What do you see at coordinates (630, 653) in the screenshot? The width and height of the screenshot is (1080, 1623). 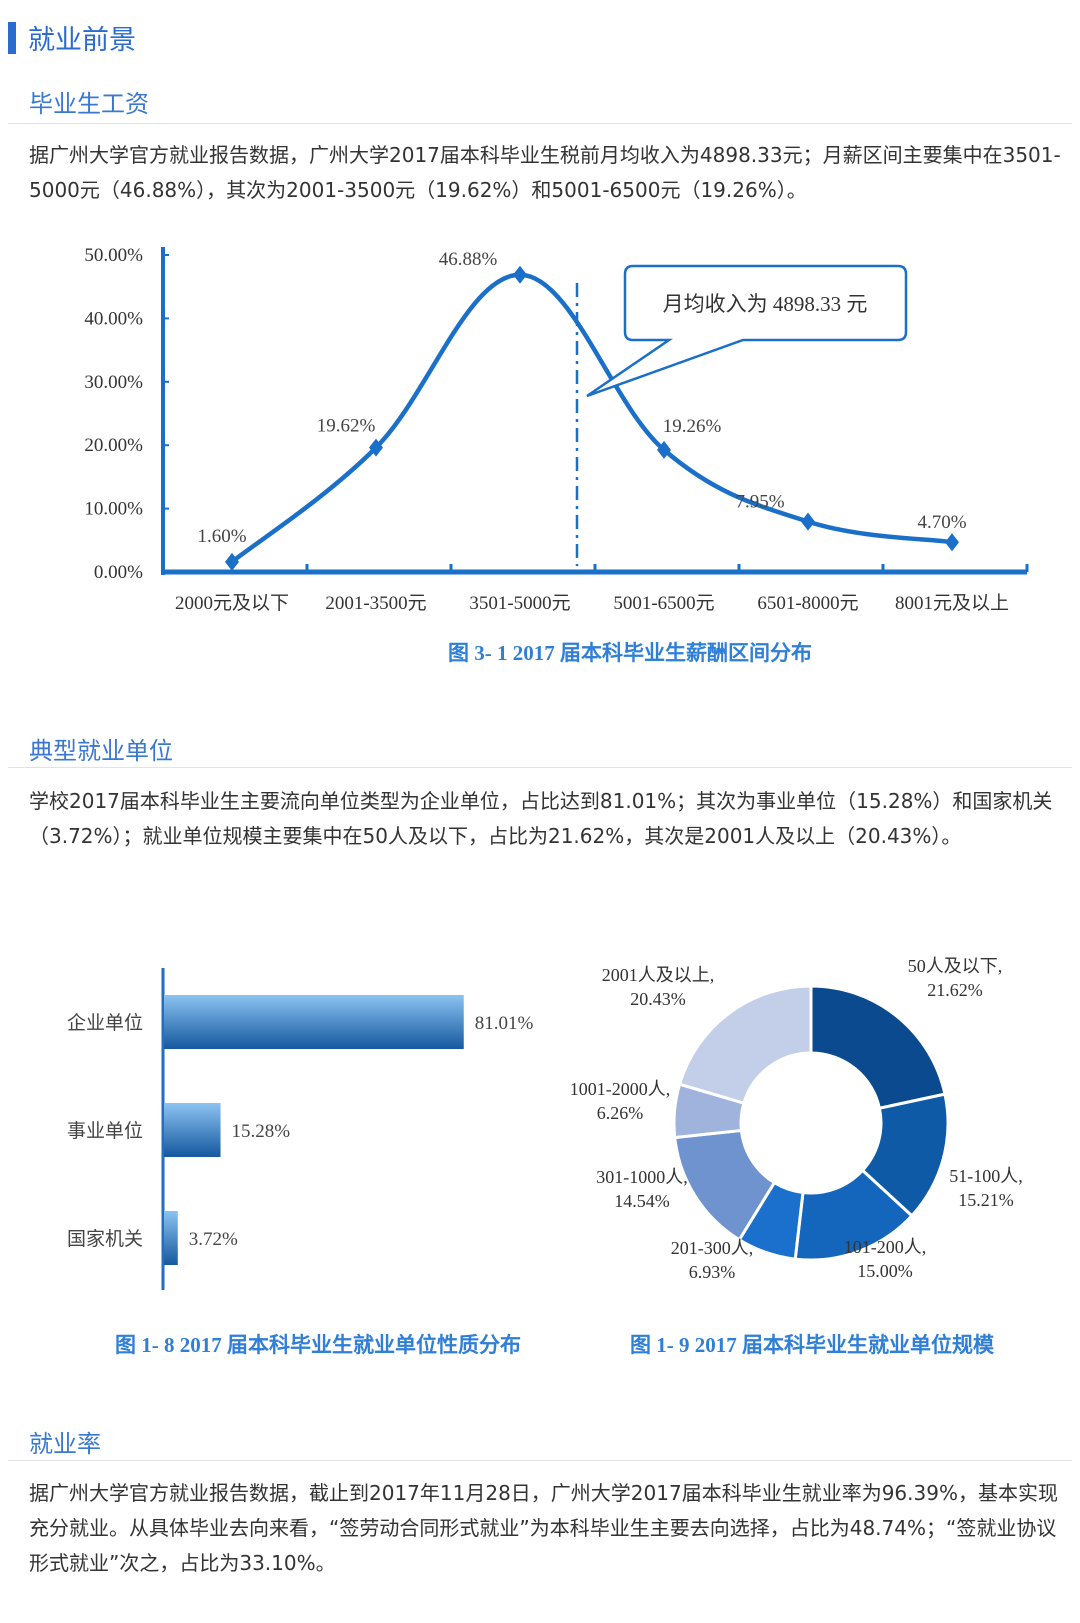 I see `chart-caption: 图 3- 1 2017 届本科毕业生薪酬区间分布` at bounding box center [630, 653].